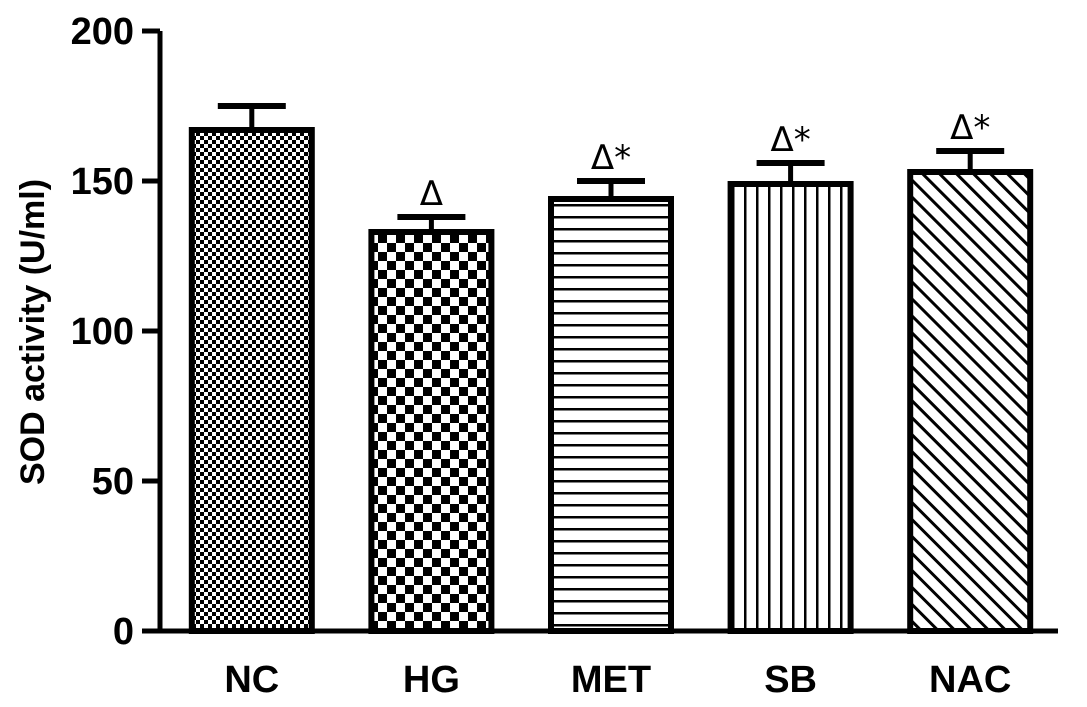 The image size is (1087, 707). What do you see at coordinates (431, 680) in the screenshot?
I see `x-category-label: HG` at bounding box center [431, 680].